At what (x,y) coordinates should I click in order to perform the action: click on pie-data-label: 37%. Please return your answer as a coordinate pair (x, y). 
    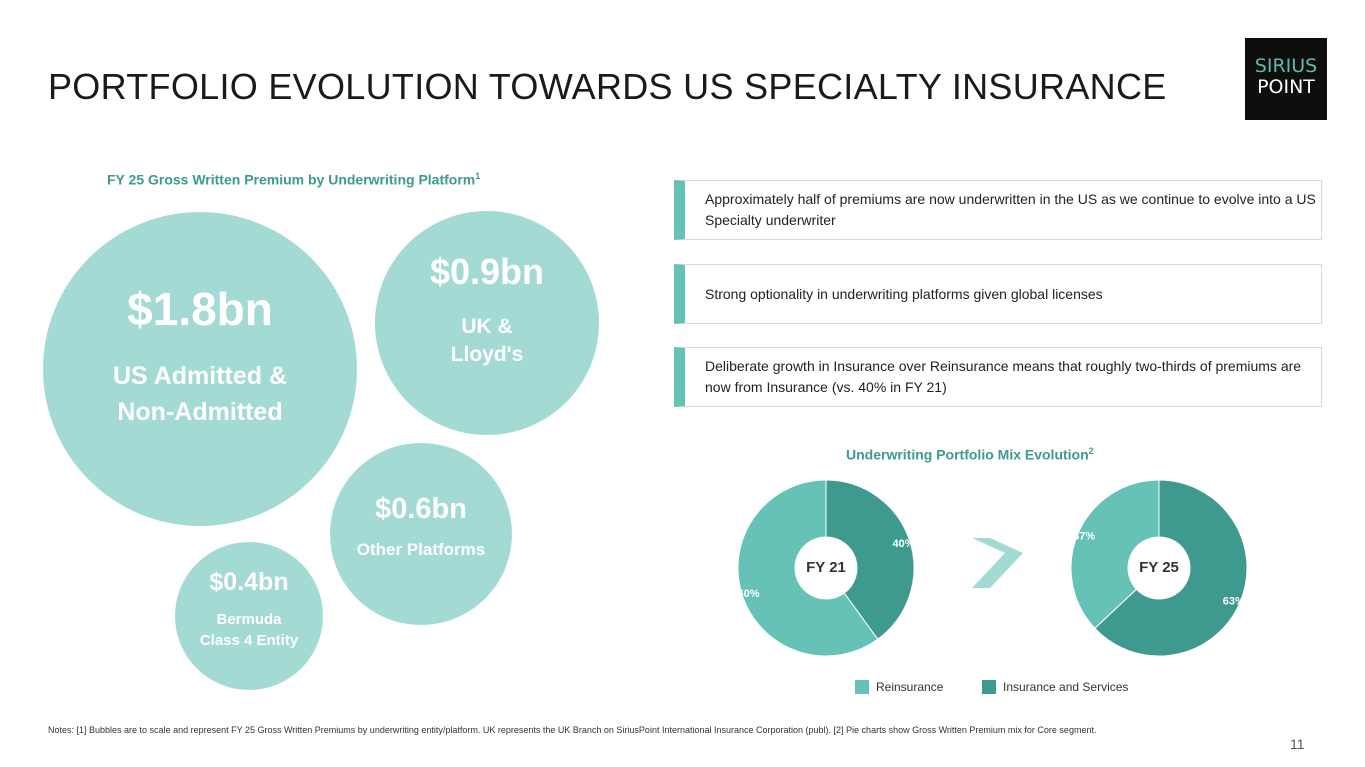
    Looking at the image, I should click on (1084, 537).